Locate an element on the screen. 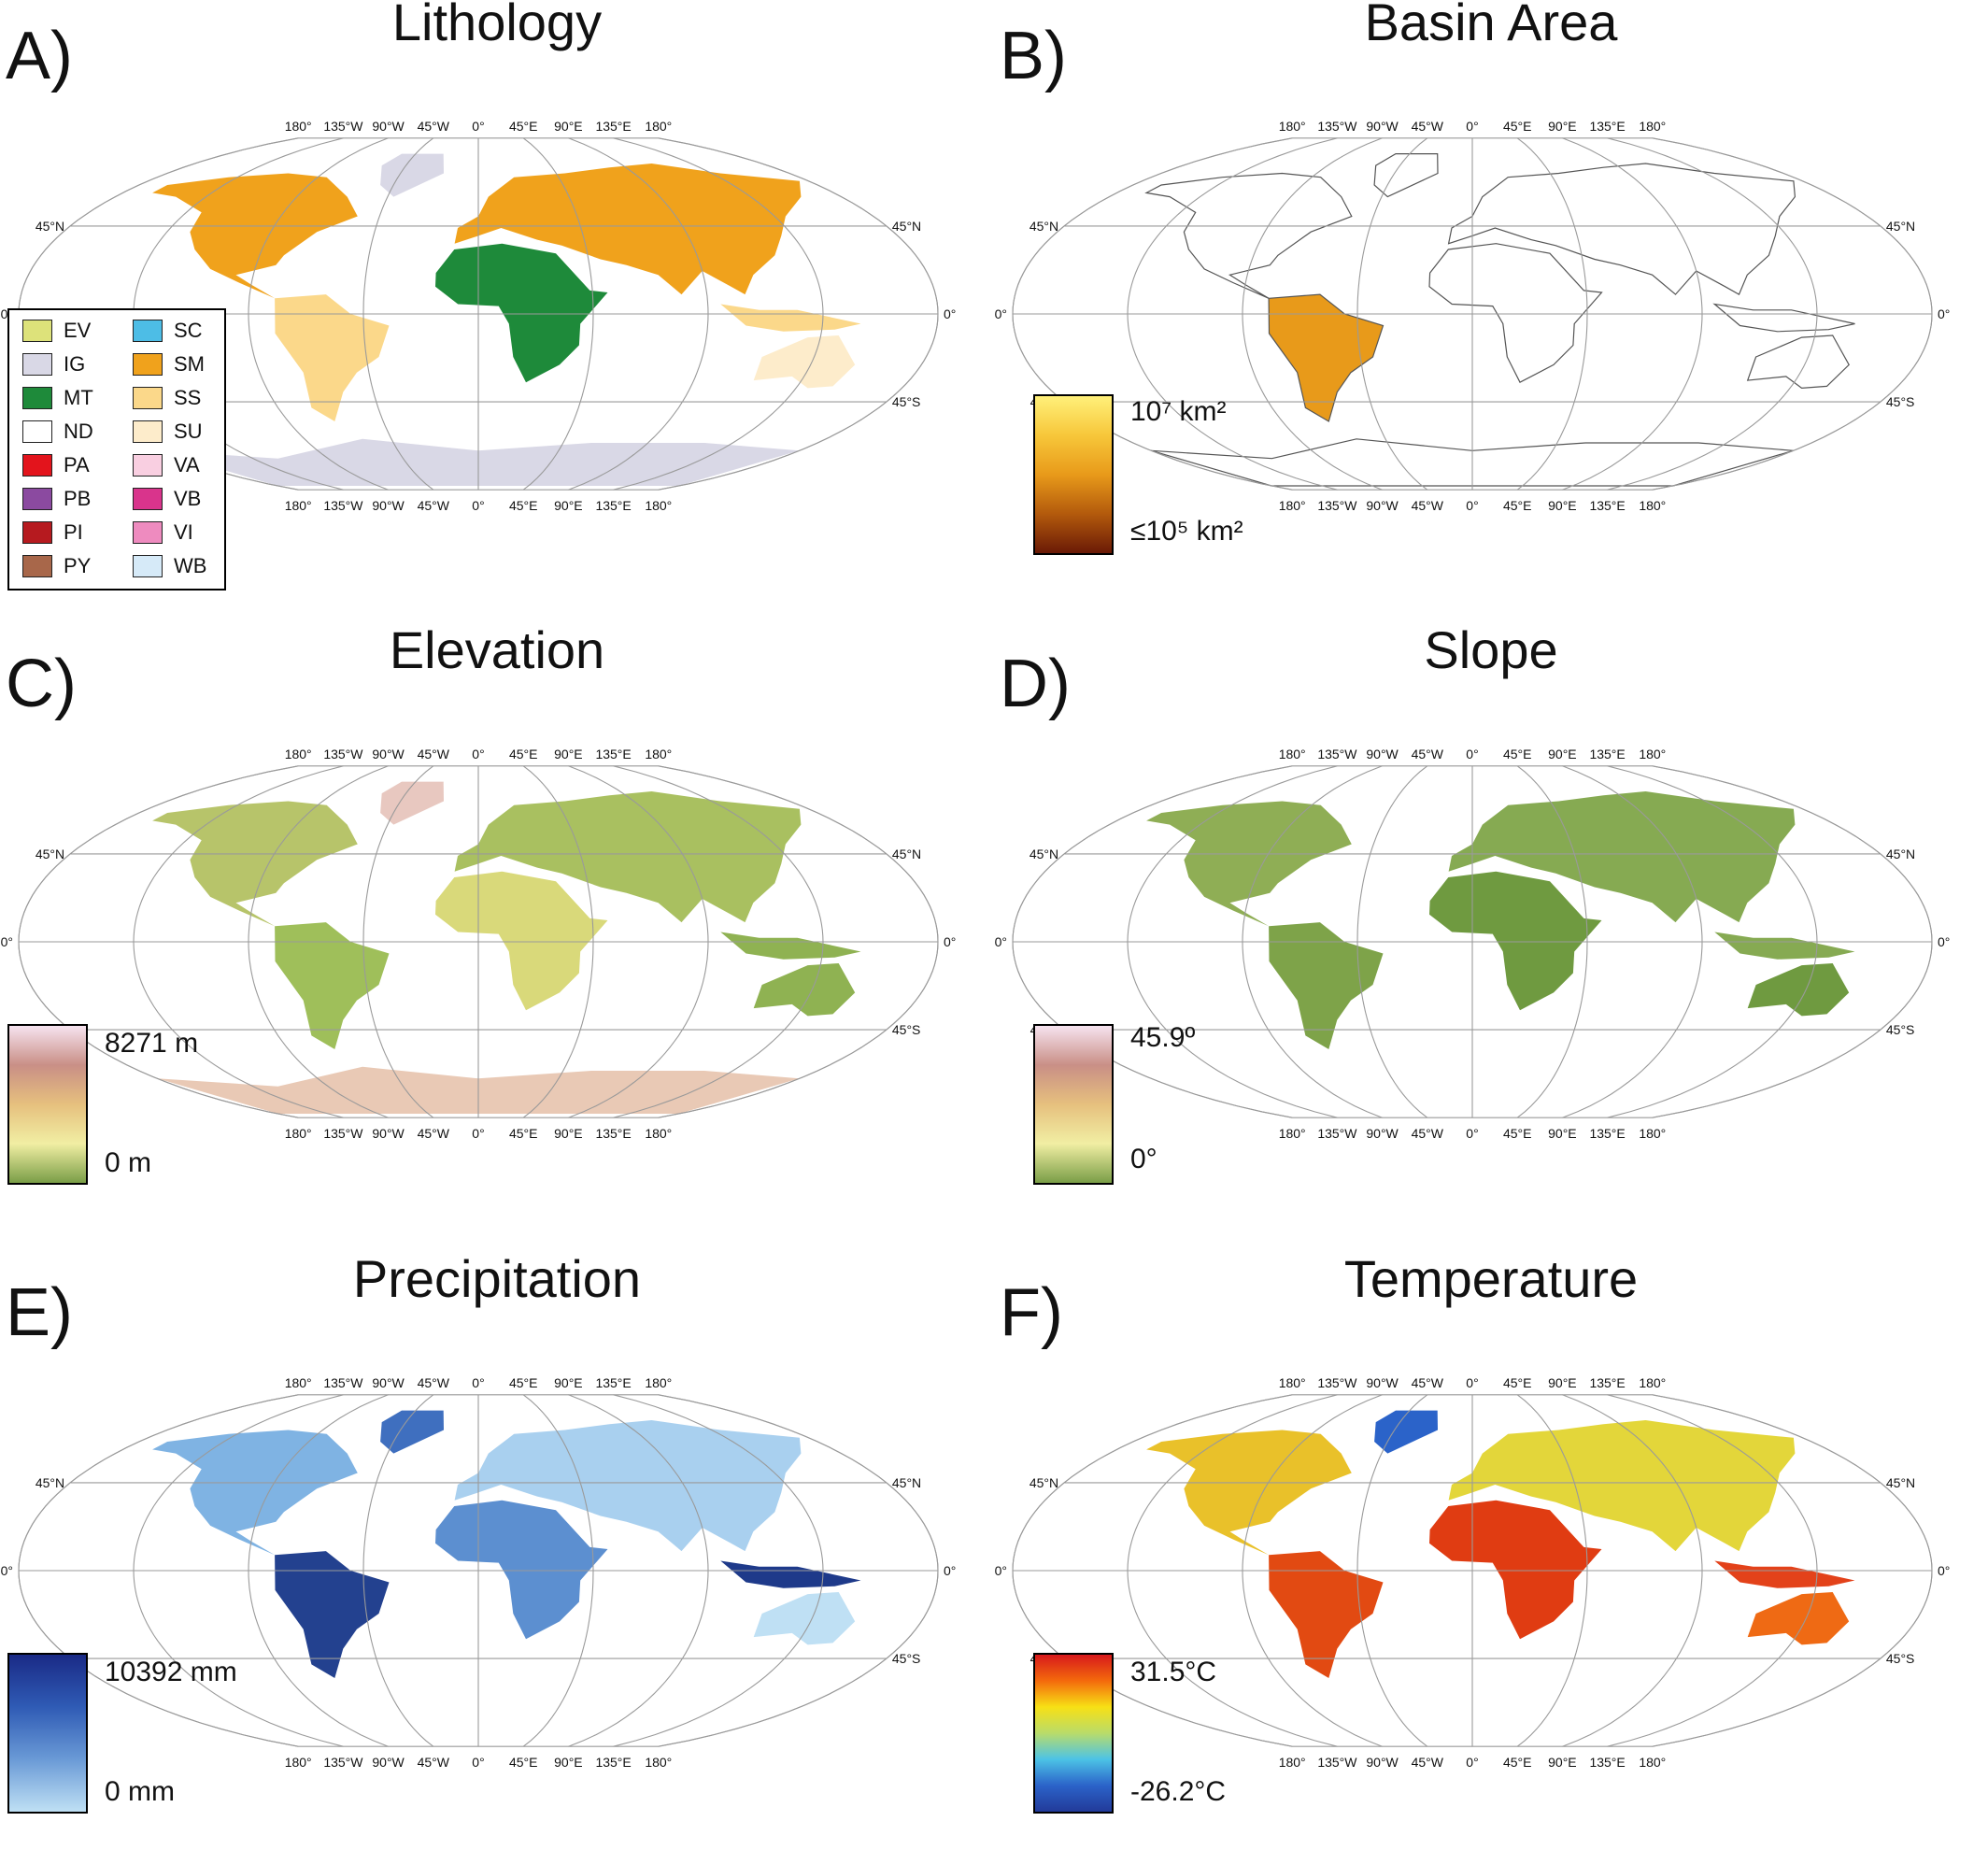  legend-label: VI is located at coordinates (183, 532).